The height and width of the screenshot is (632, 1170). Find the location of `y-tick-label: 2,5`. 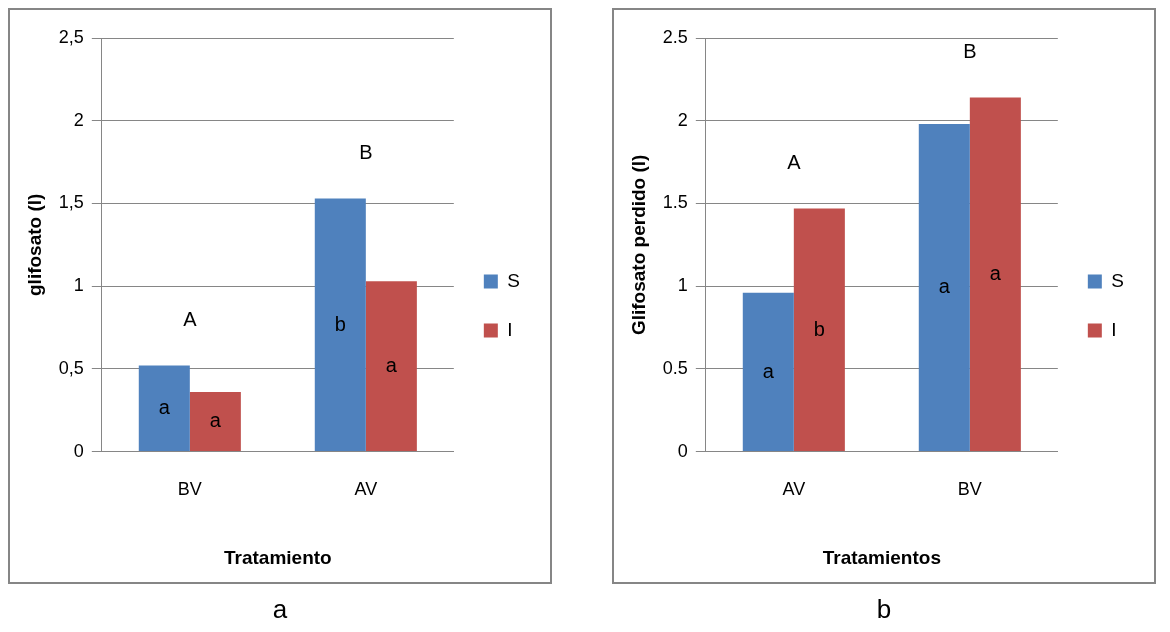

y-tick-label: 2,5 is located at coordinates (71, 36).